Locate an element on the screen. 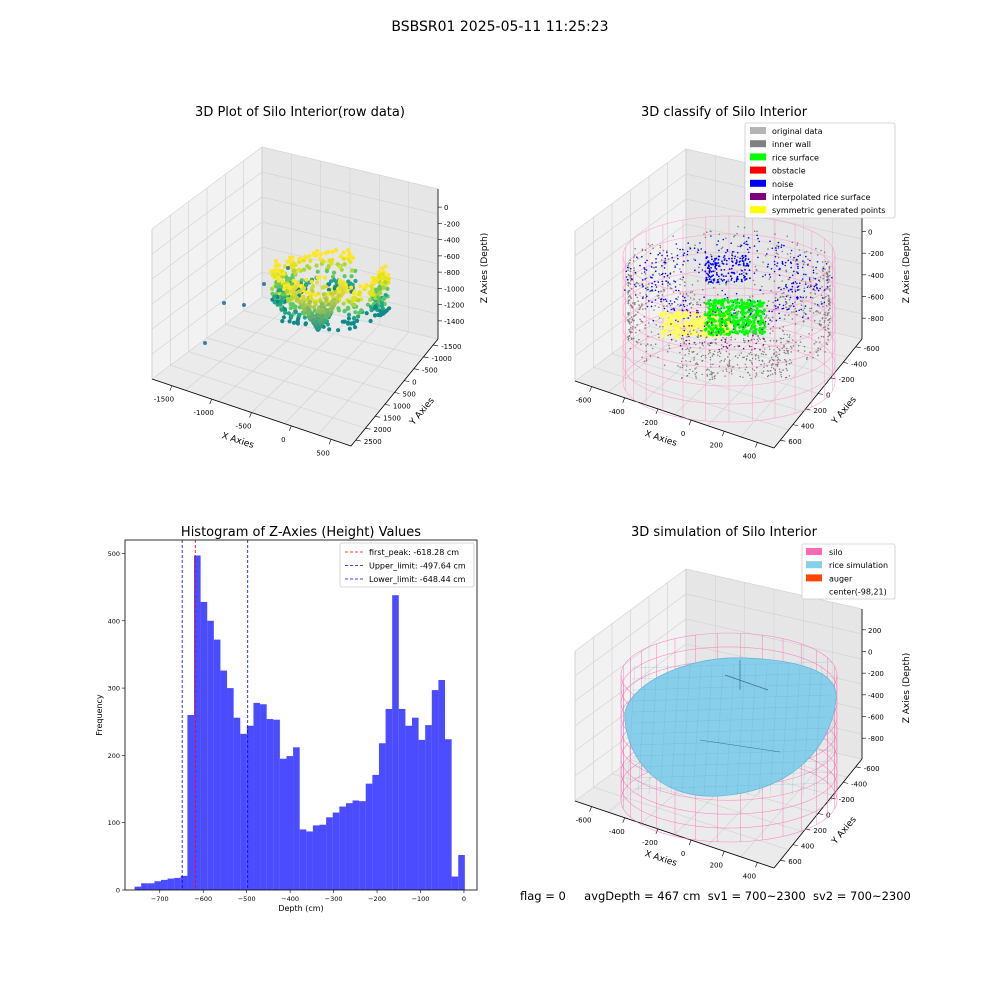 Image resolution: width=1000 pixels, height=1000 pixels. classify-x-tick-label: 400 is located at coordinates (749, 456).